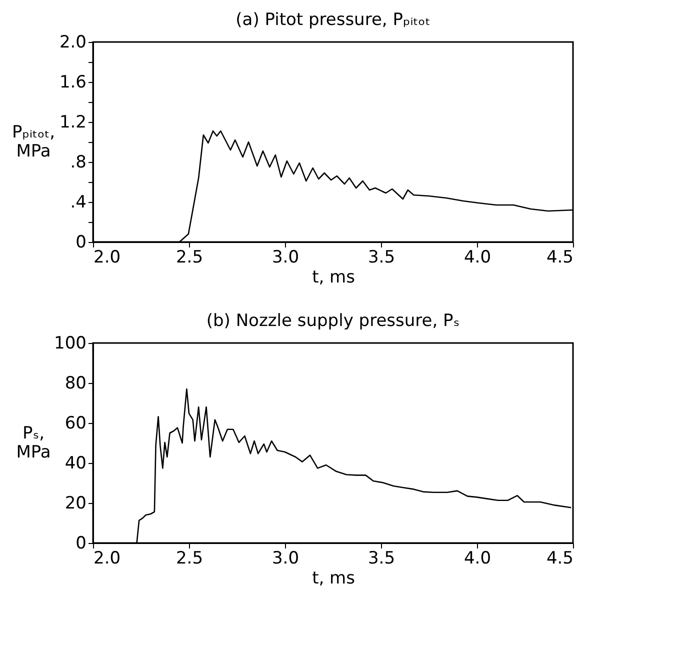  Describe the element at coordinates (72, 42) in the screenshot. I see `y-tick-label: 2.0` at that location.